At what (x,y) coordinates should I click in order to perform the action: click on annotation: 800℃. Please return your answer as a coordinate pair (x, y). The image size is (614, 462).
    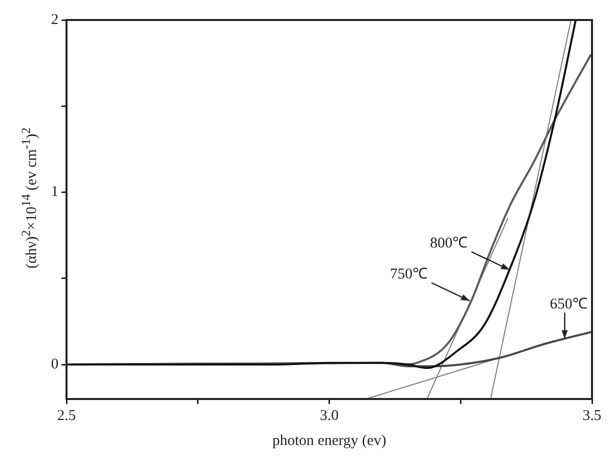
    Looking at the image, I should click on (449, 244).